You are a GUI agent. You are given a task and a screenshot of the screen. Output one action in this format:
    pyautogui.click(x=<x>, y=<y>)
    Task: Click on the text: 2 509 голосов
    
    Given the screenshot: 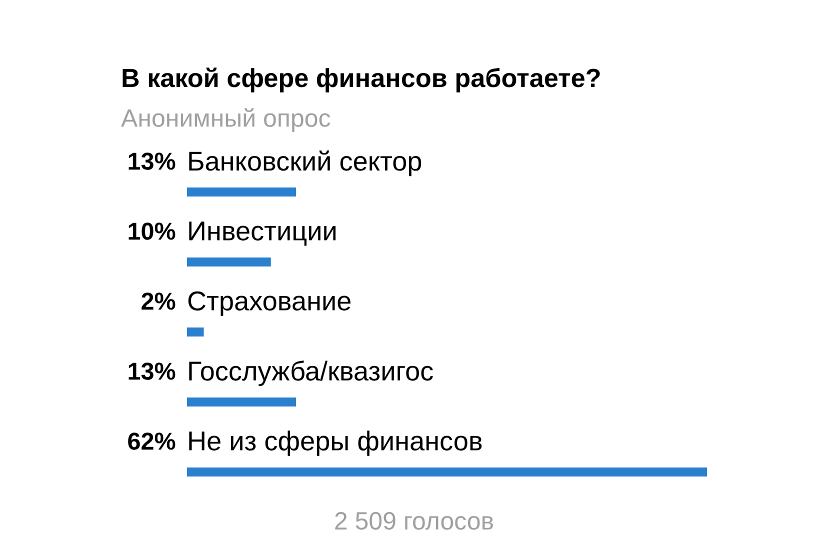 What is the action you would take?
    pyautogui.click(x=414, y=521)
    